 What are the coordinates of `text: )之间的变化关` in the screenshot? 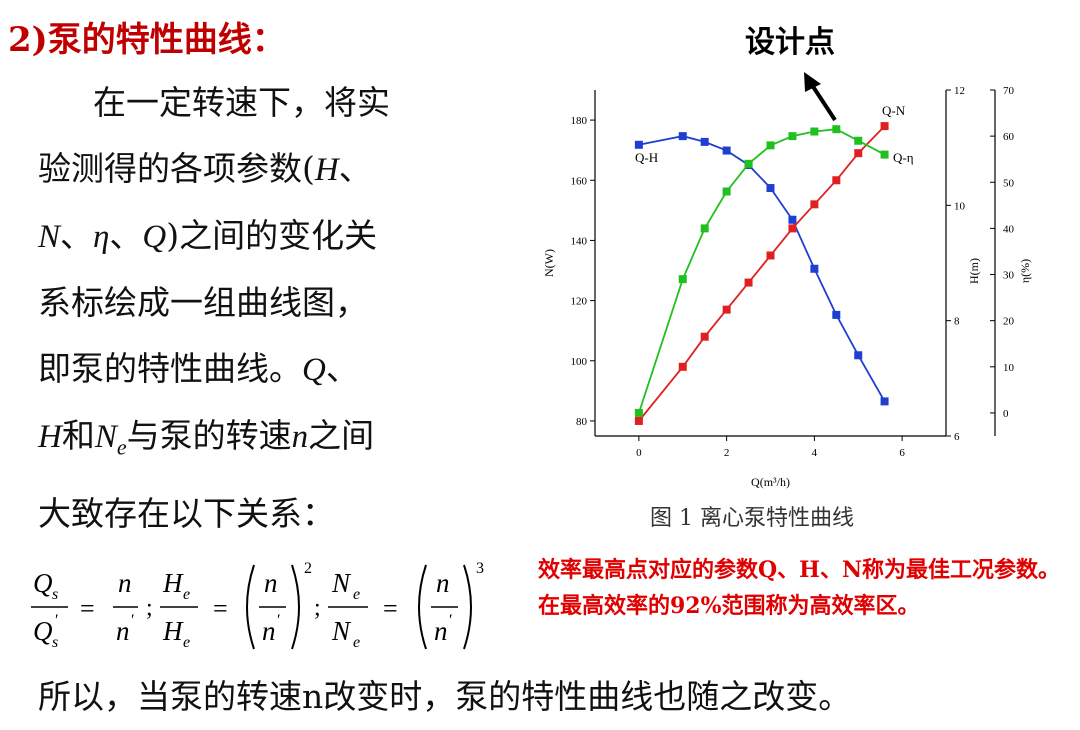 It's located at (272, 235).